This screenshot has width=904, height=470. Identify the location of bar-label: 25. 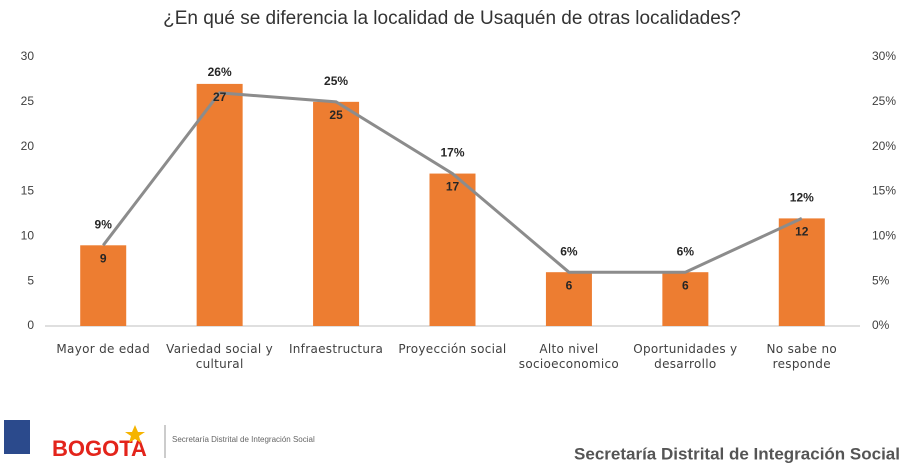
(336, 115).